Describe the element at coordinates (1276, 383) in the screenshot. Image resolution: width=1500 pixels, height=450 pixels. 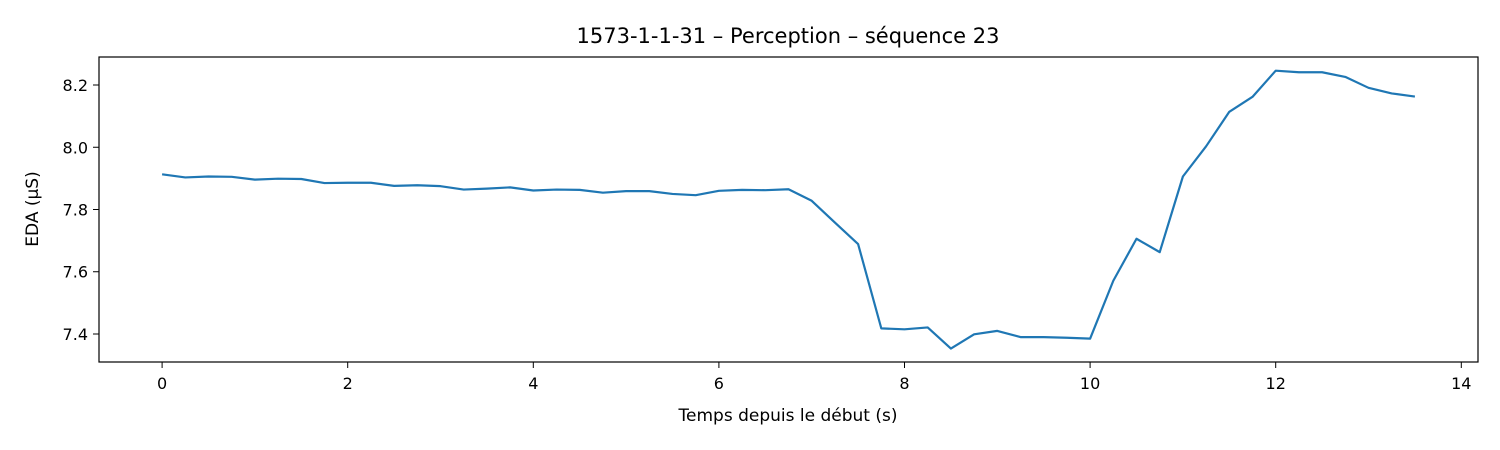
I see `x-tick-label: 12` at that location.